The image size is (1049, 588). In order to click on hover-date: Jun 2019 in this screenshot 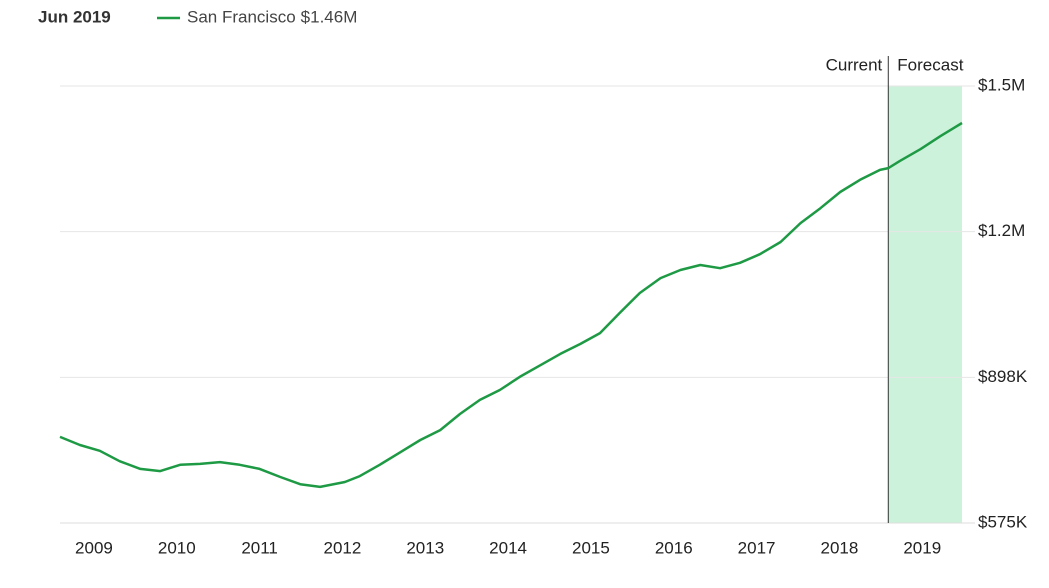, I will do `click(74, 16)`.